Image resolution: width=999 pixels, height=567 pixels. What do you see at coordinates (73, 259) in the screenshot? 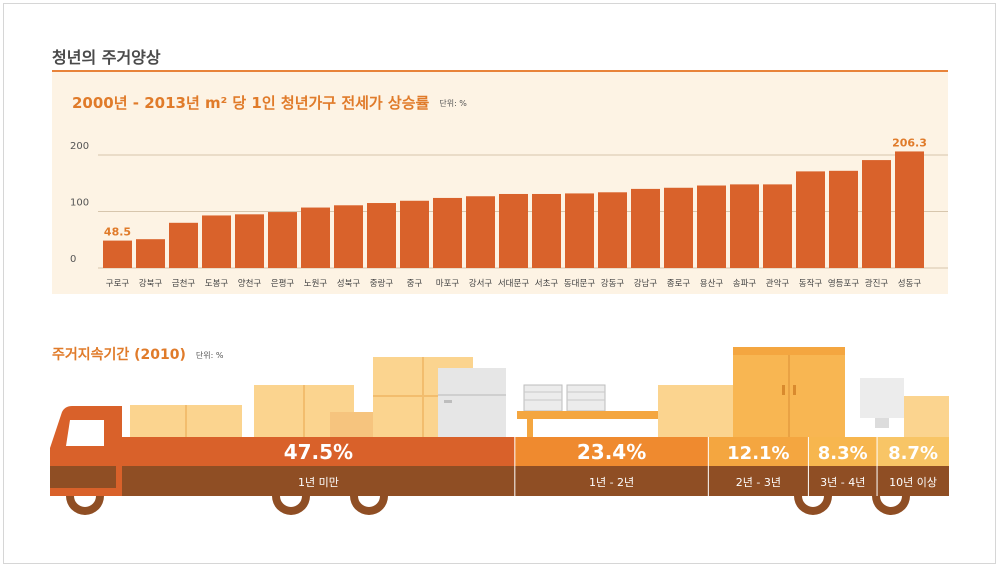
I see `y-tick-label: 0` at bounding box center [73, 259].